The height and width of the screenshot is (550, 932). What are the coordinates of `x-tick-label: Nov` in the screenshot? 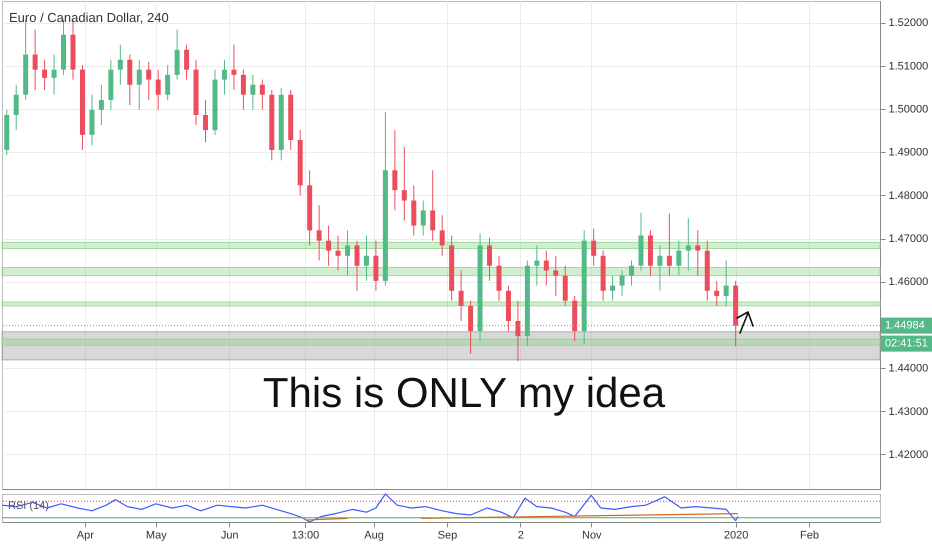 It's located at (592, 536).